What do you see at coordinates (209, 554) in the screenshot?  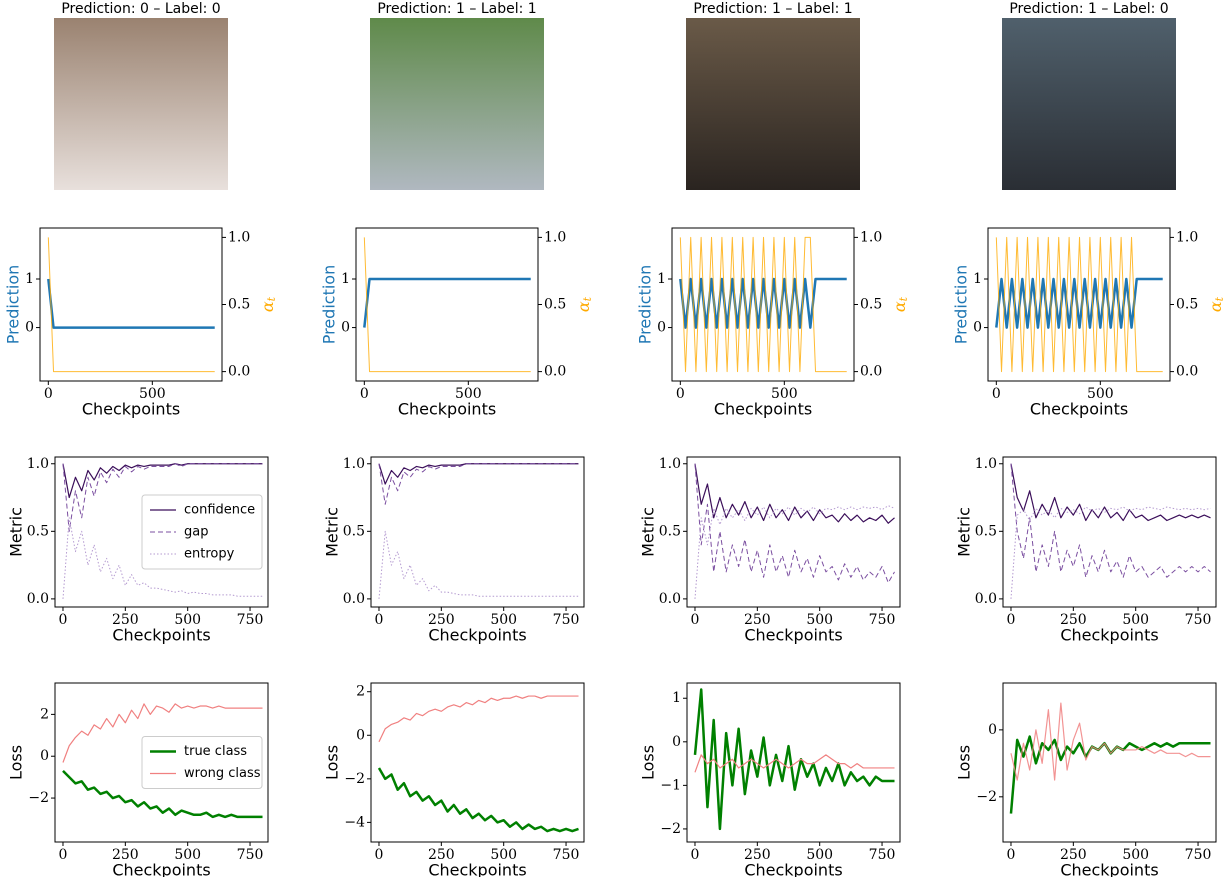 I see `legend-label: entropy` at bounding box center [209, 554].